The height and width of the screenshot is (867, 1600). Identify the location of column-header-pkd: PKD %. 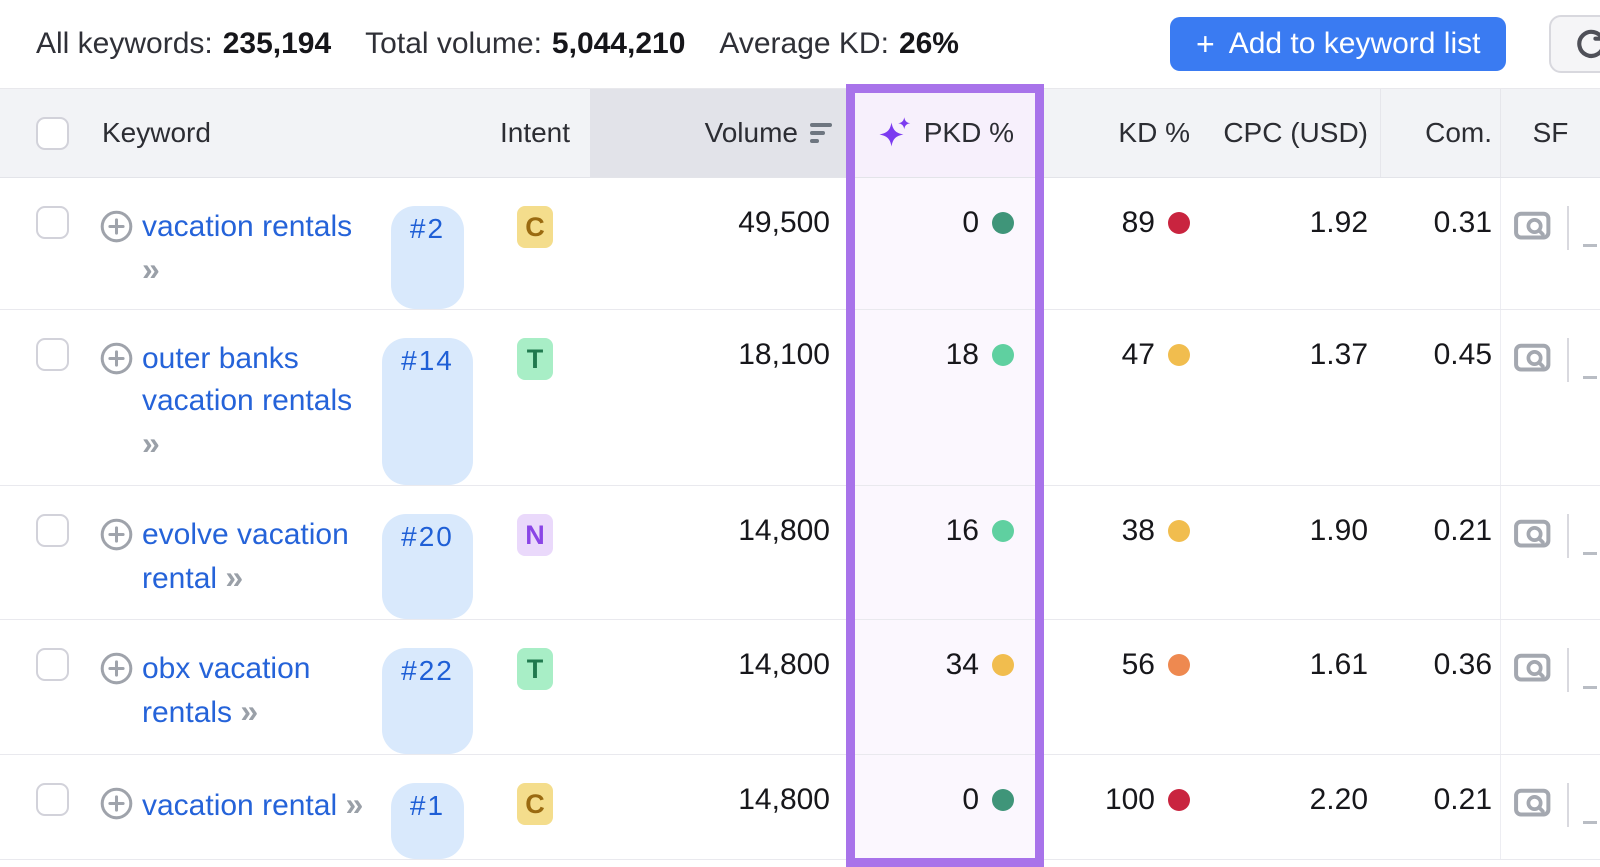
(945, 133).